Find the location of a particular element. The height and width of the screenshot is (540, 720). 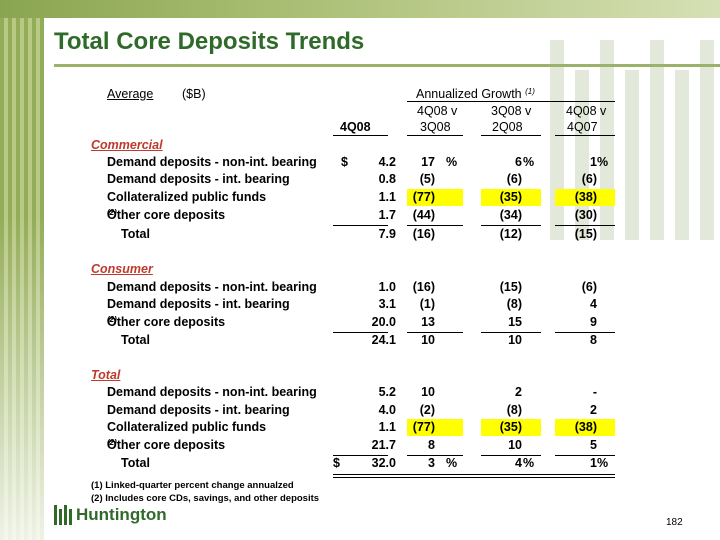

value-4q08: 7.9 is located at coordinates (387, 234).